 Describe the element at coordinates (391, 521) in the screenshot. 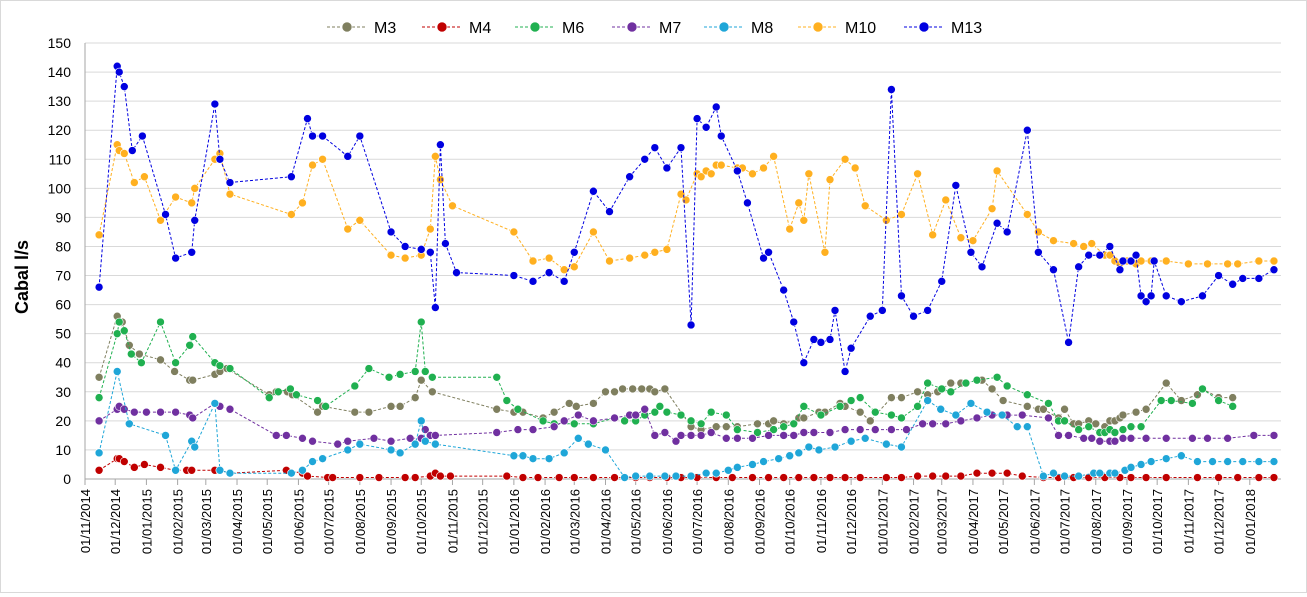

I see `x-tick-label: 01/09/2015` at that location.